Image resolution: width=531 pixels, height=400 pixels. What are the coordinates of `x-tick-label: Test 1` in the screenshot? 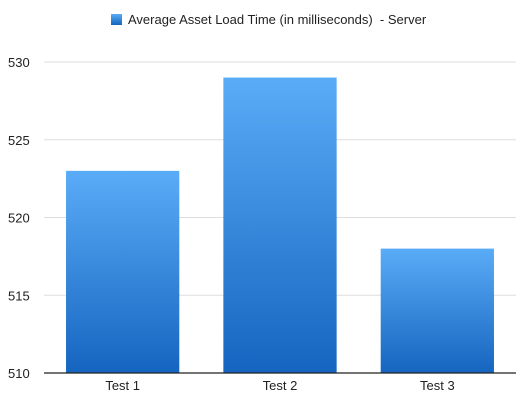 It's located at (122, 385).